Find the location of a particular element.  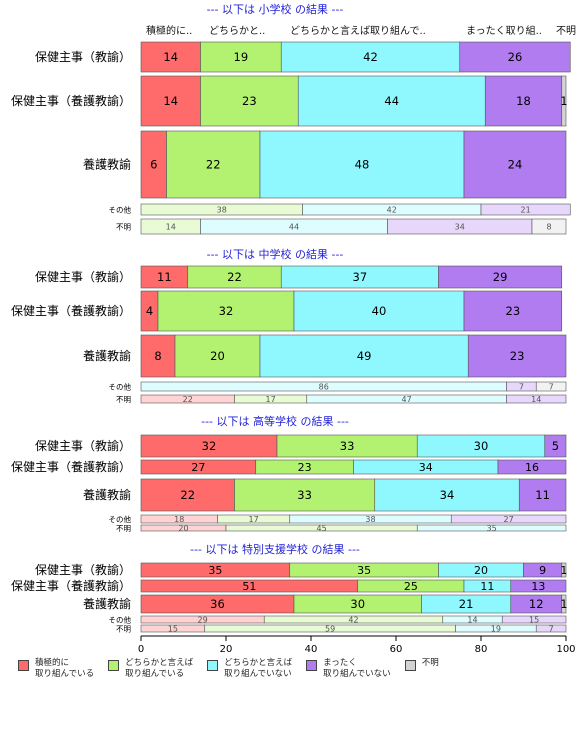

legend-label: 積極的に 取り組んでいる is located at coordinates (65, 668).